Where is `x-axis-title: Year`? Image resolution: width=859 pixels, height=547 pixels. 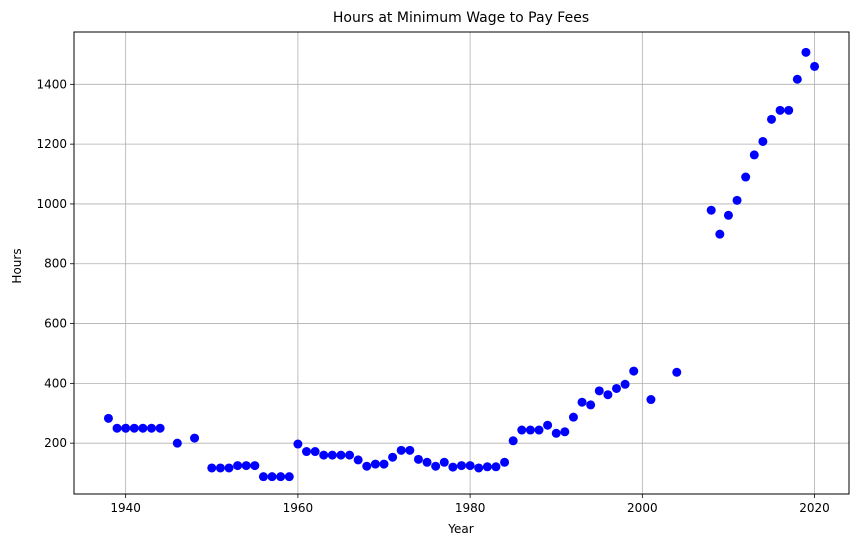
x-axis-title: Year is located at coordinates (460, 529).